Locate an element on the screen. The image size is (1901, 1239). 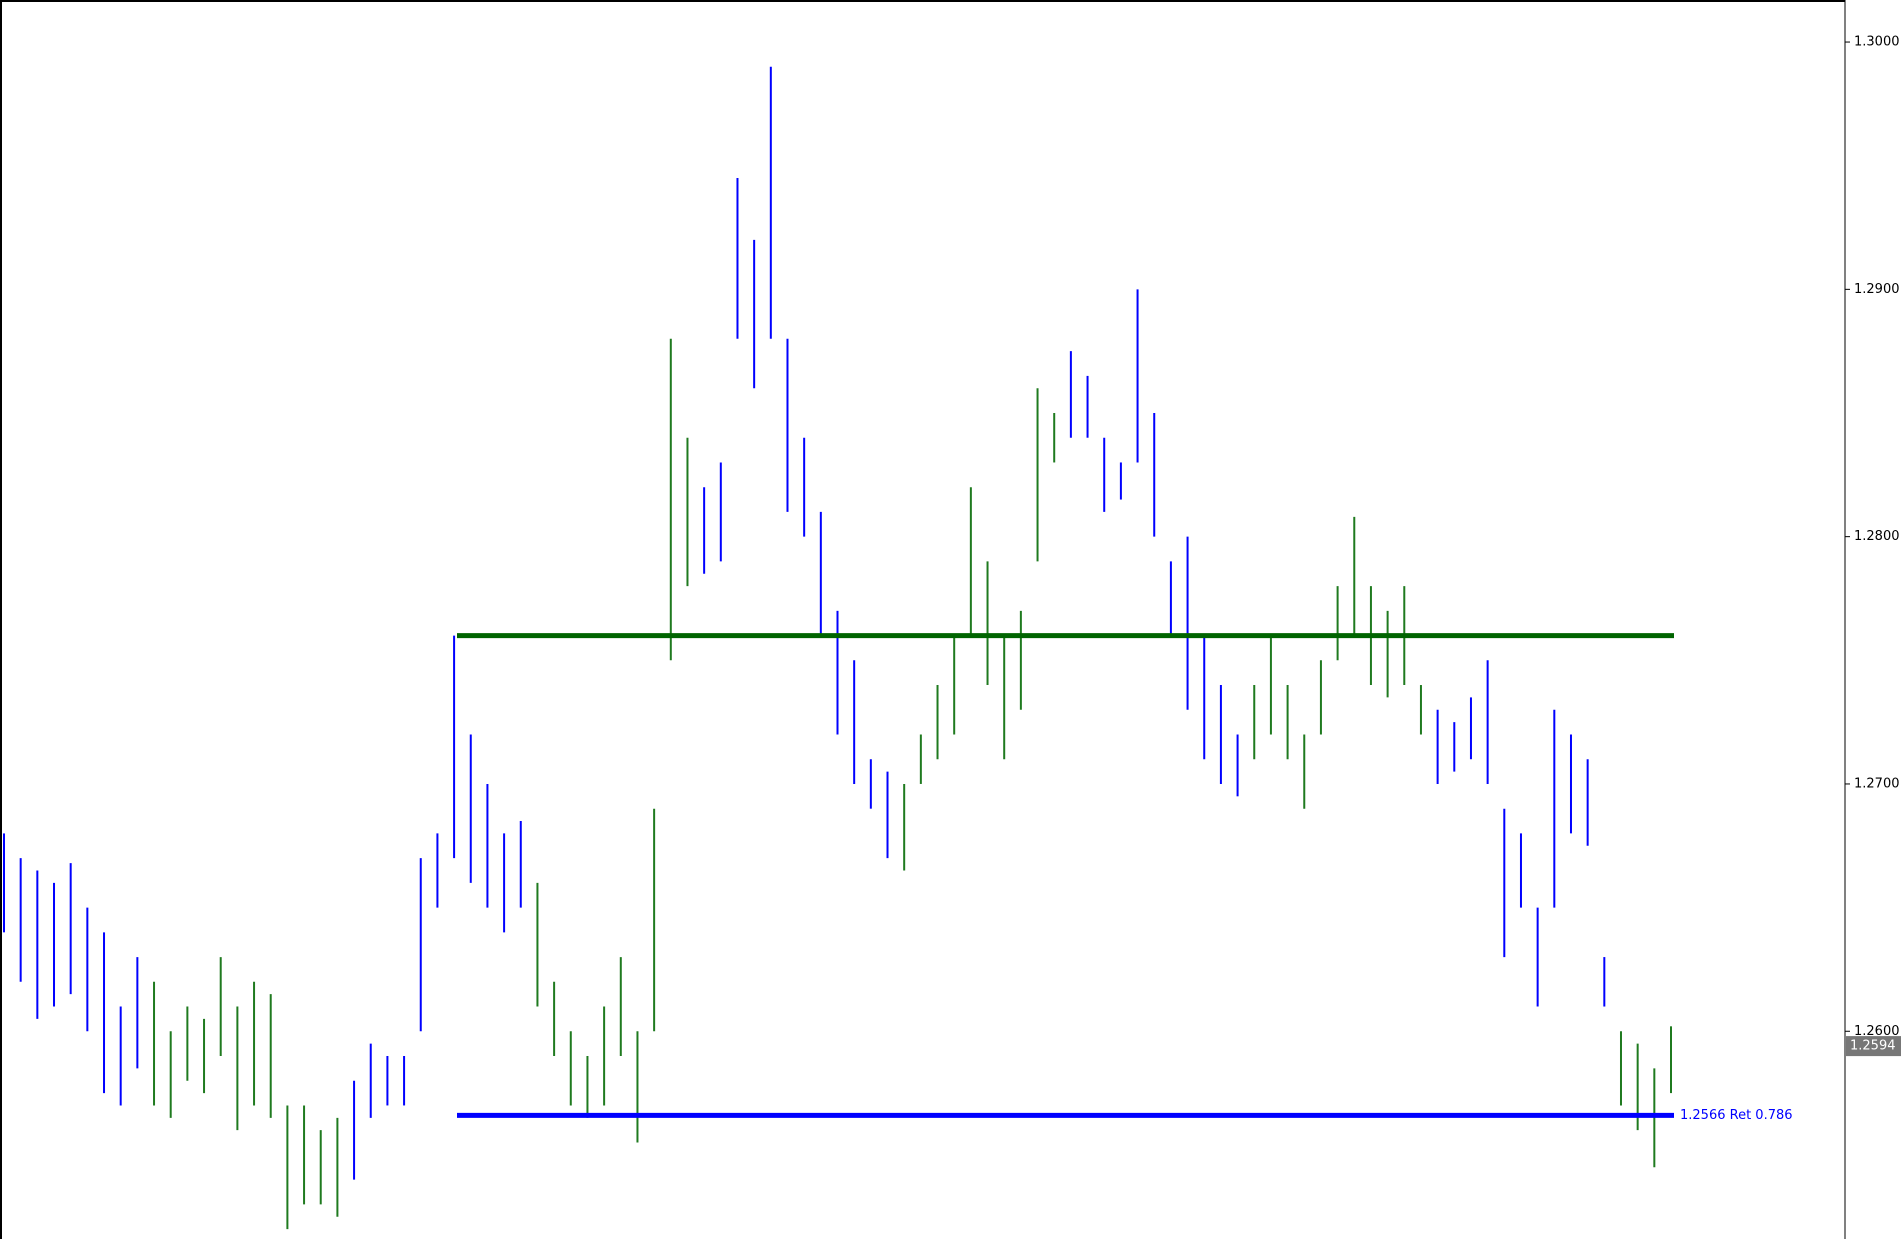
last-price-label: 1.2594 is located at coordinates (1873, 1046).